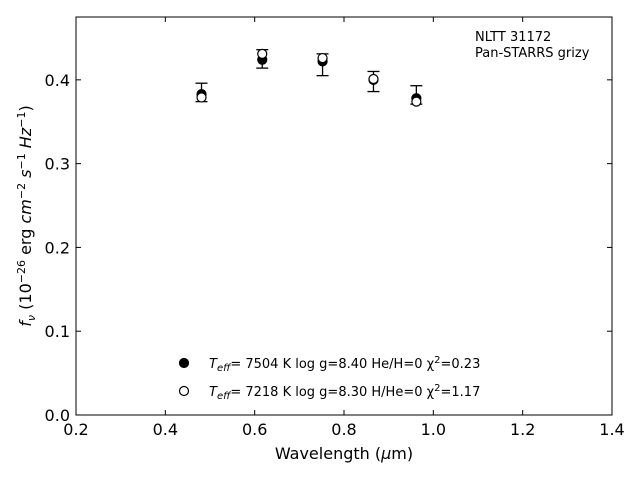 This screenshot has height=480, width=640. Describe the element at coordinates (344, 453) in the screenshot. I see `x-axis-label: Wavelength (μm)` at that location.